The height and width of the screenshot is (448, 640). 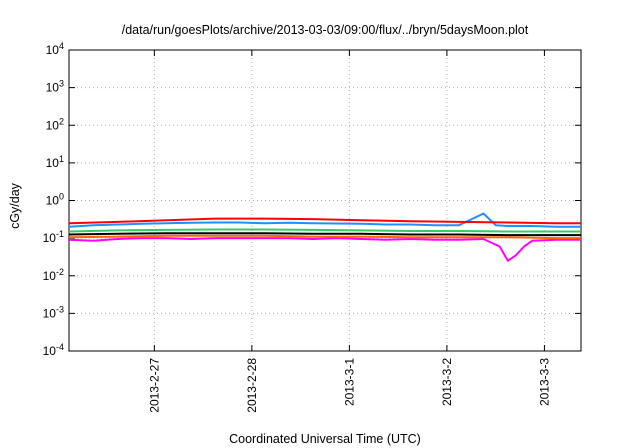 I want to click on y-tick-label: 10⁻¹, so click(x=53, y=237).